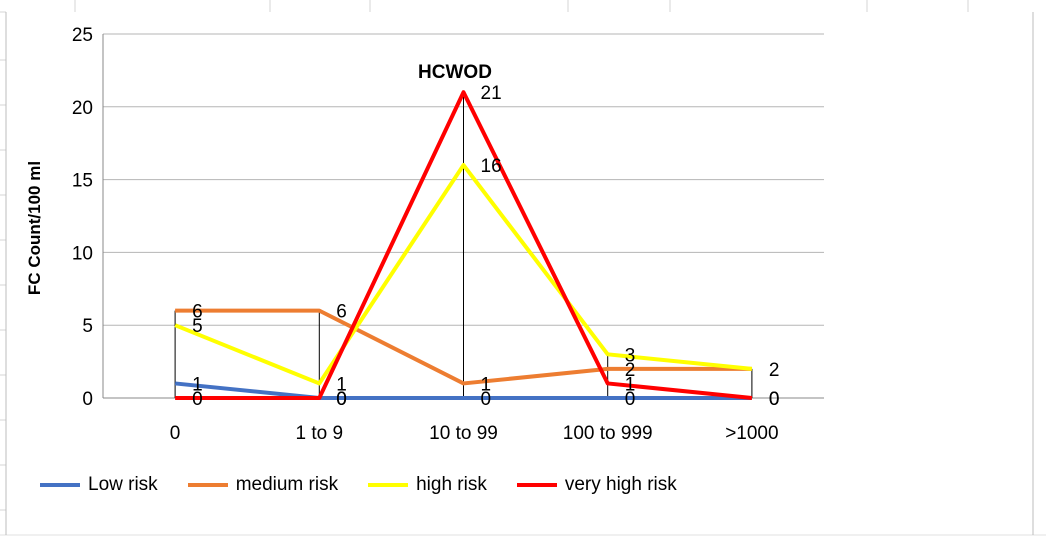  Describe the element at coordinates (751, 433) in the screenshot. I see `x-tick-label: >1000` at that location.